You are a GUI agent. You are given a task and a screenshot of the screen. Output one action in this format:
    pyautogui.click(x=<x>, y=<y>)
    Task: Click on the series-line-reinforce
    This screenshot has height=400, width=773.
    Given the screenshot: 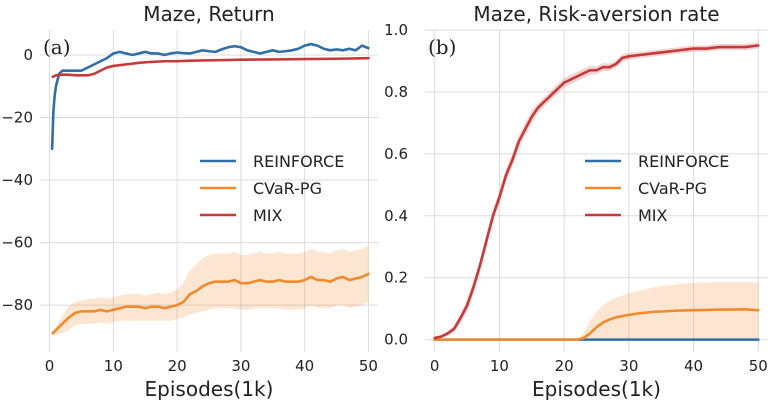 What is the action you would take?
    pyautogui.click(x=210, y=96)
    